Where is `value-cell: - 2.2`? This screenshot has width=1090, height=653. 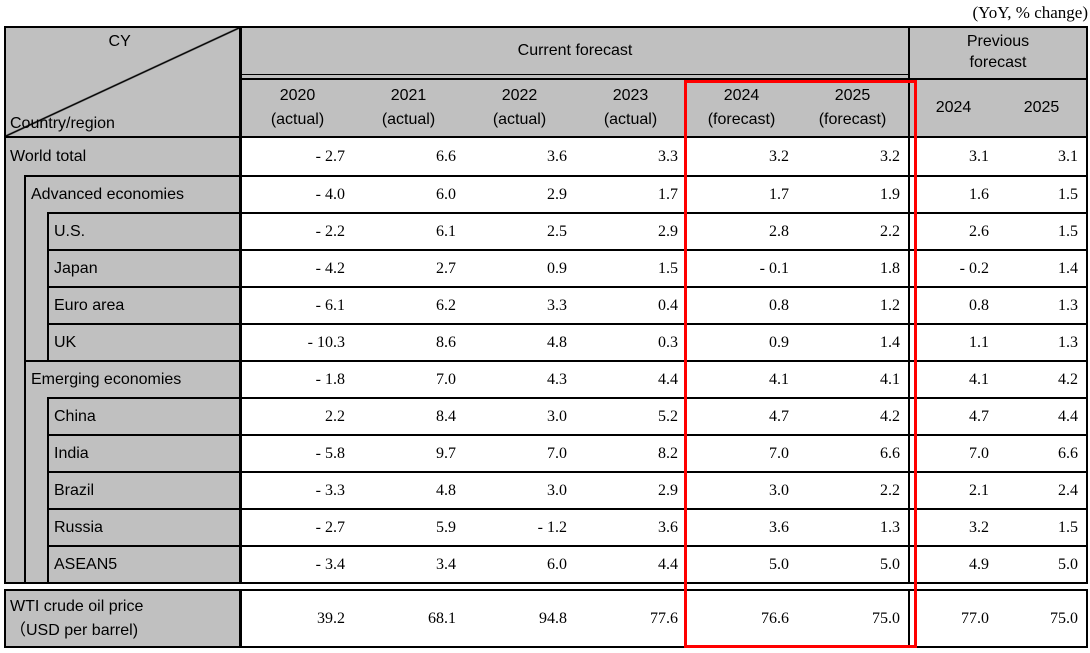
value-cell: - 2.2 is located at coordinates (297, 230).